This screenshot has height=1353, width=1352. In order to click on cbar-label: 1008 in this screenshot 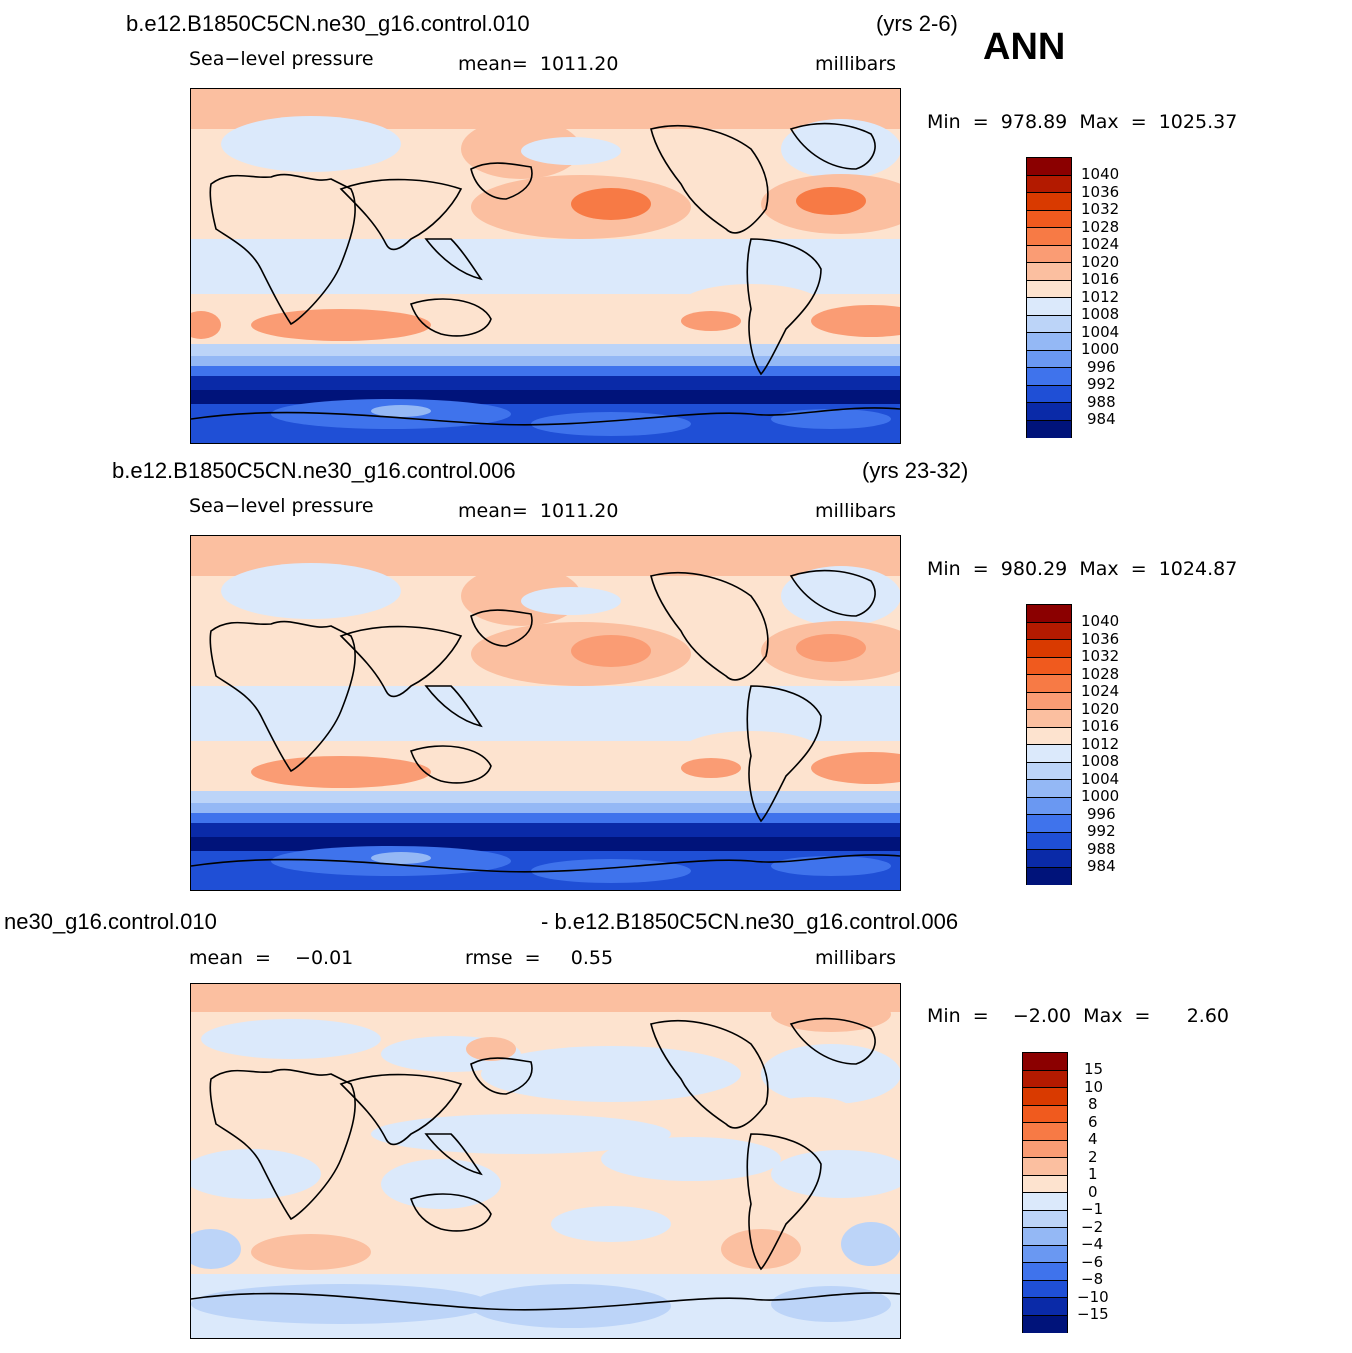, I will do `click(1100, 761)`.